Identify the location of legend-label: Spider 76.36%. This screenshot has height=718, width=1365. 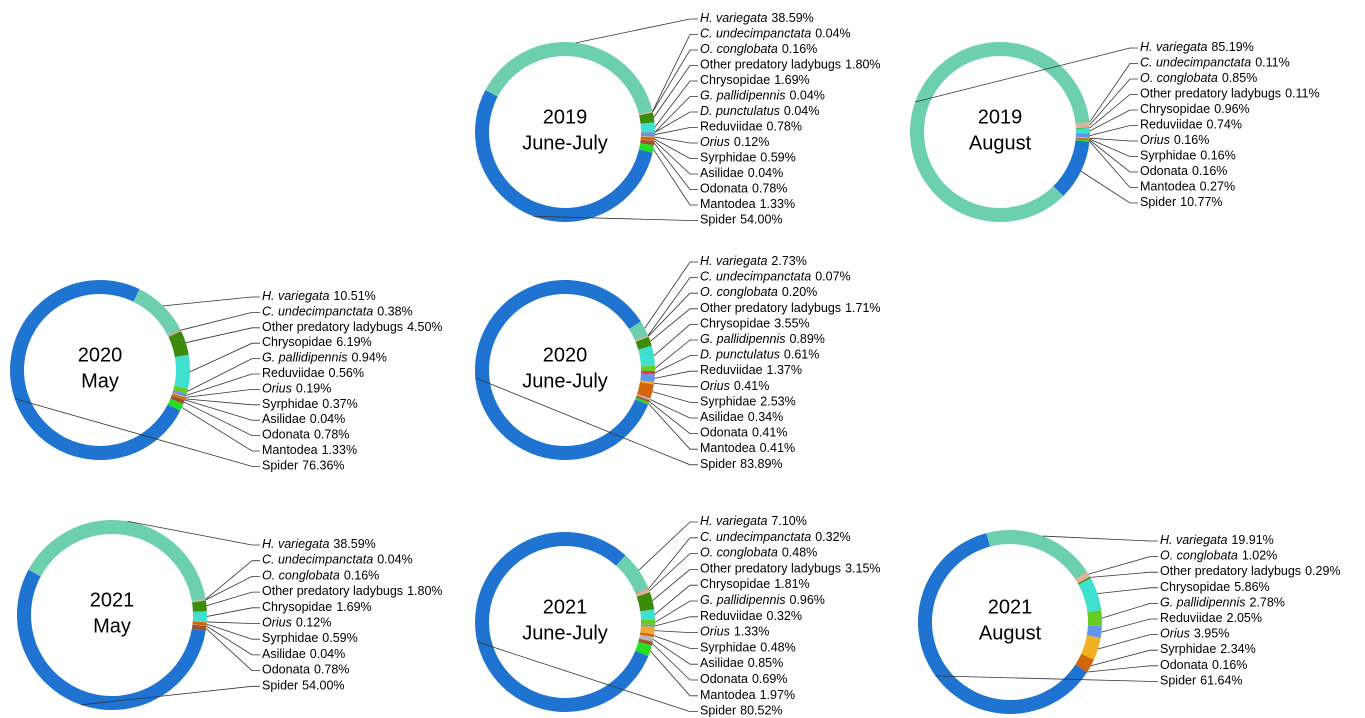
(303, 466).